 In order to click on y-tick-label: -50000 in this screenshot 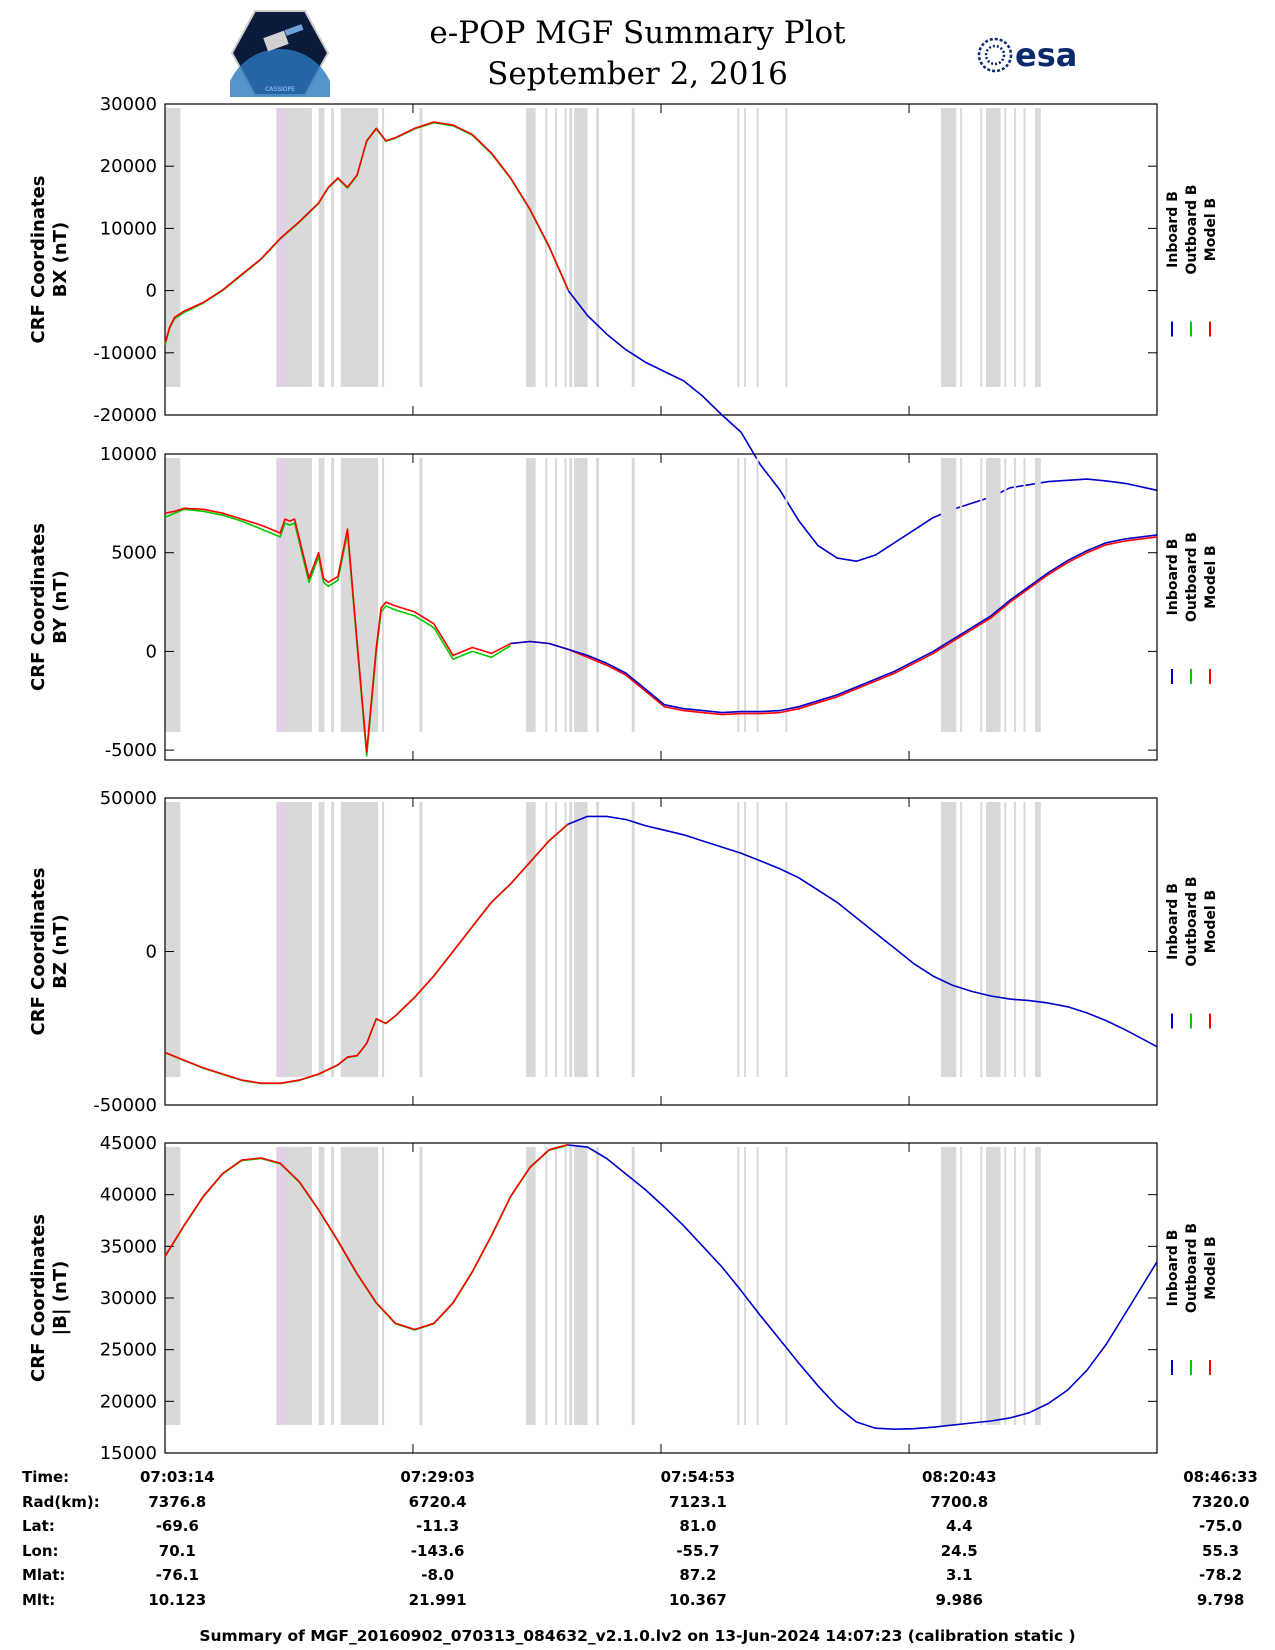, I will do `click(125, 1105)`.